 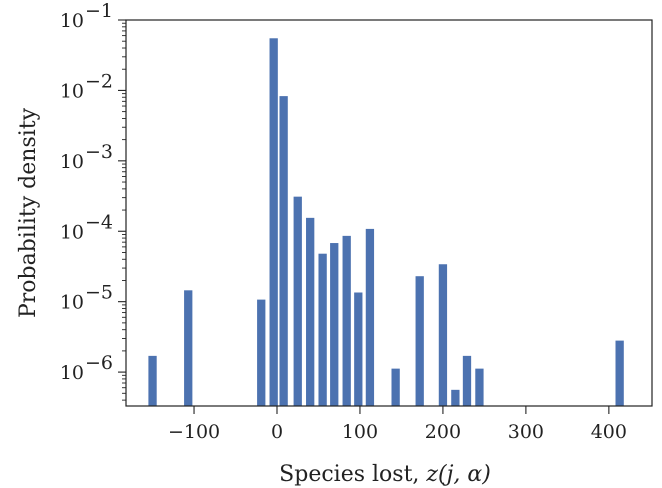 What do you see at coordinates (28, 212) in the screenshot?
I see `y-axis-title: Probability density` at bounding box center [28, 212].